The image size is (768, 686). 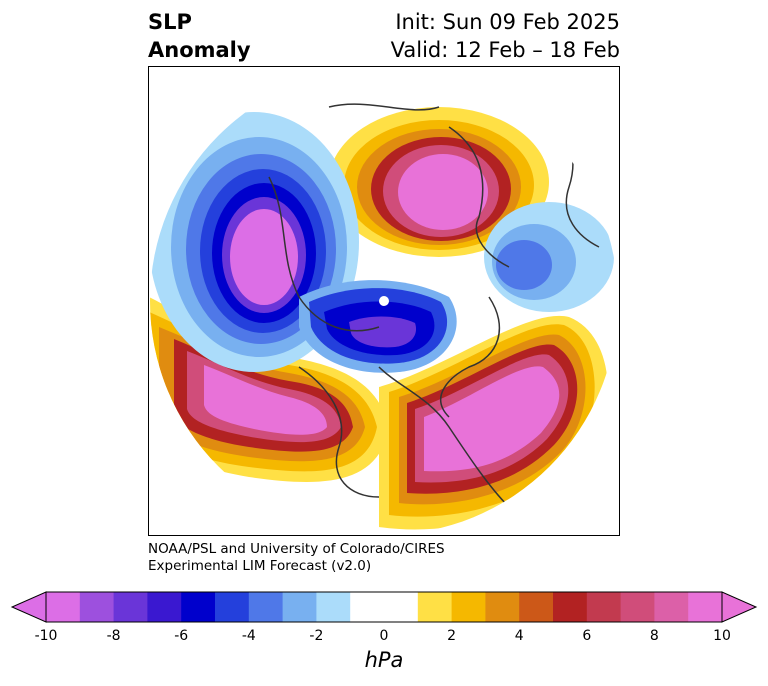 What do you see at coordinates (248, 636) in the screenshot?
I see `colorbar-tick-label: -4` at bounding box center [248, 636].